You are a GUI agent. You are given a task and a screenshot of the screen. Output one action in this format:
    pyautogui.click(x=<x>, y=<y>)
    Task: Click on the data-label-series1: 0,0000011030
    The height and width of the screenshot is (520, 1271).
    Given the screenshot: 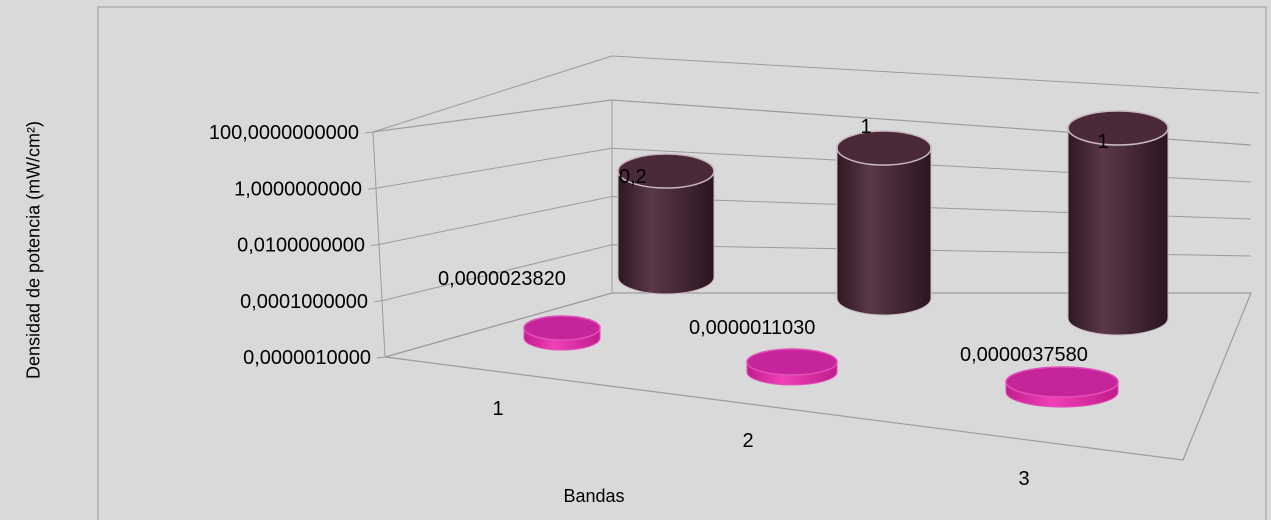 What is the action you would take?
    pyautogui.click(x=752, y=328)
    